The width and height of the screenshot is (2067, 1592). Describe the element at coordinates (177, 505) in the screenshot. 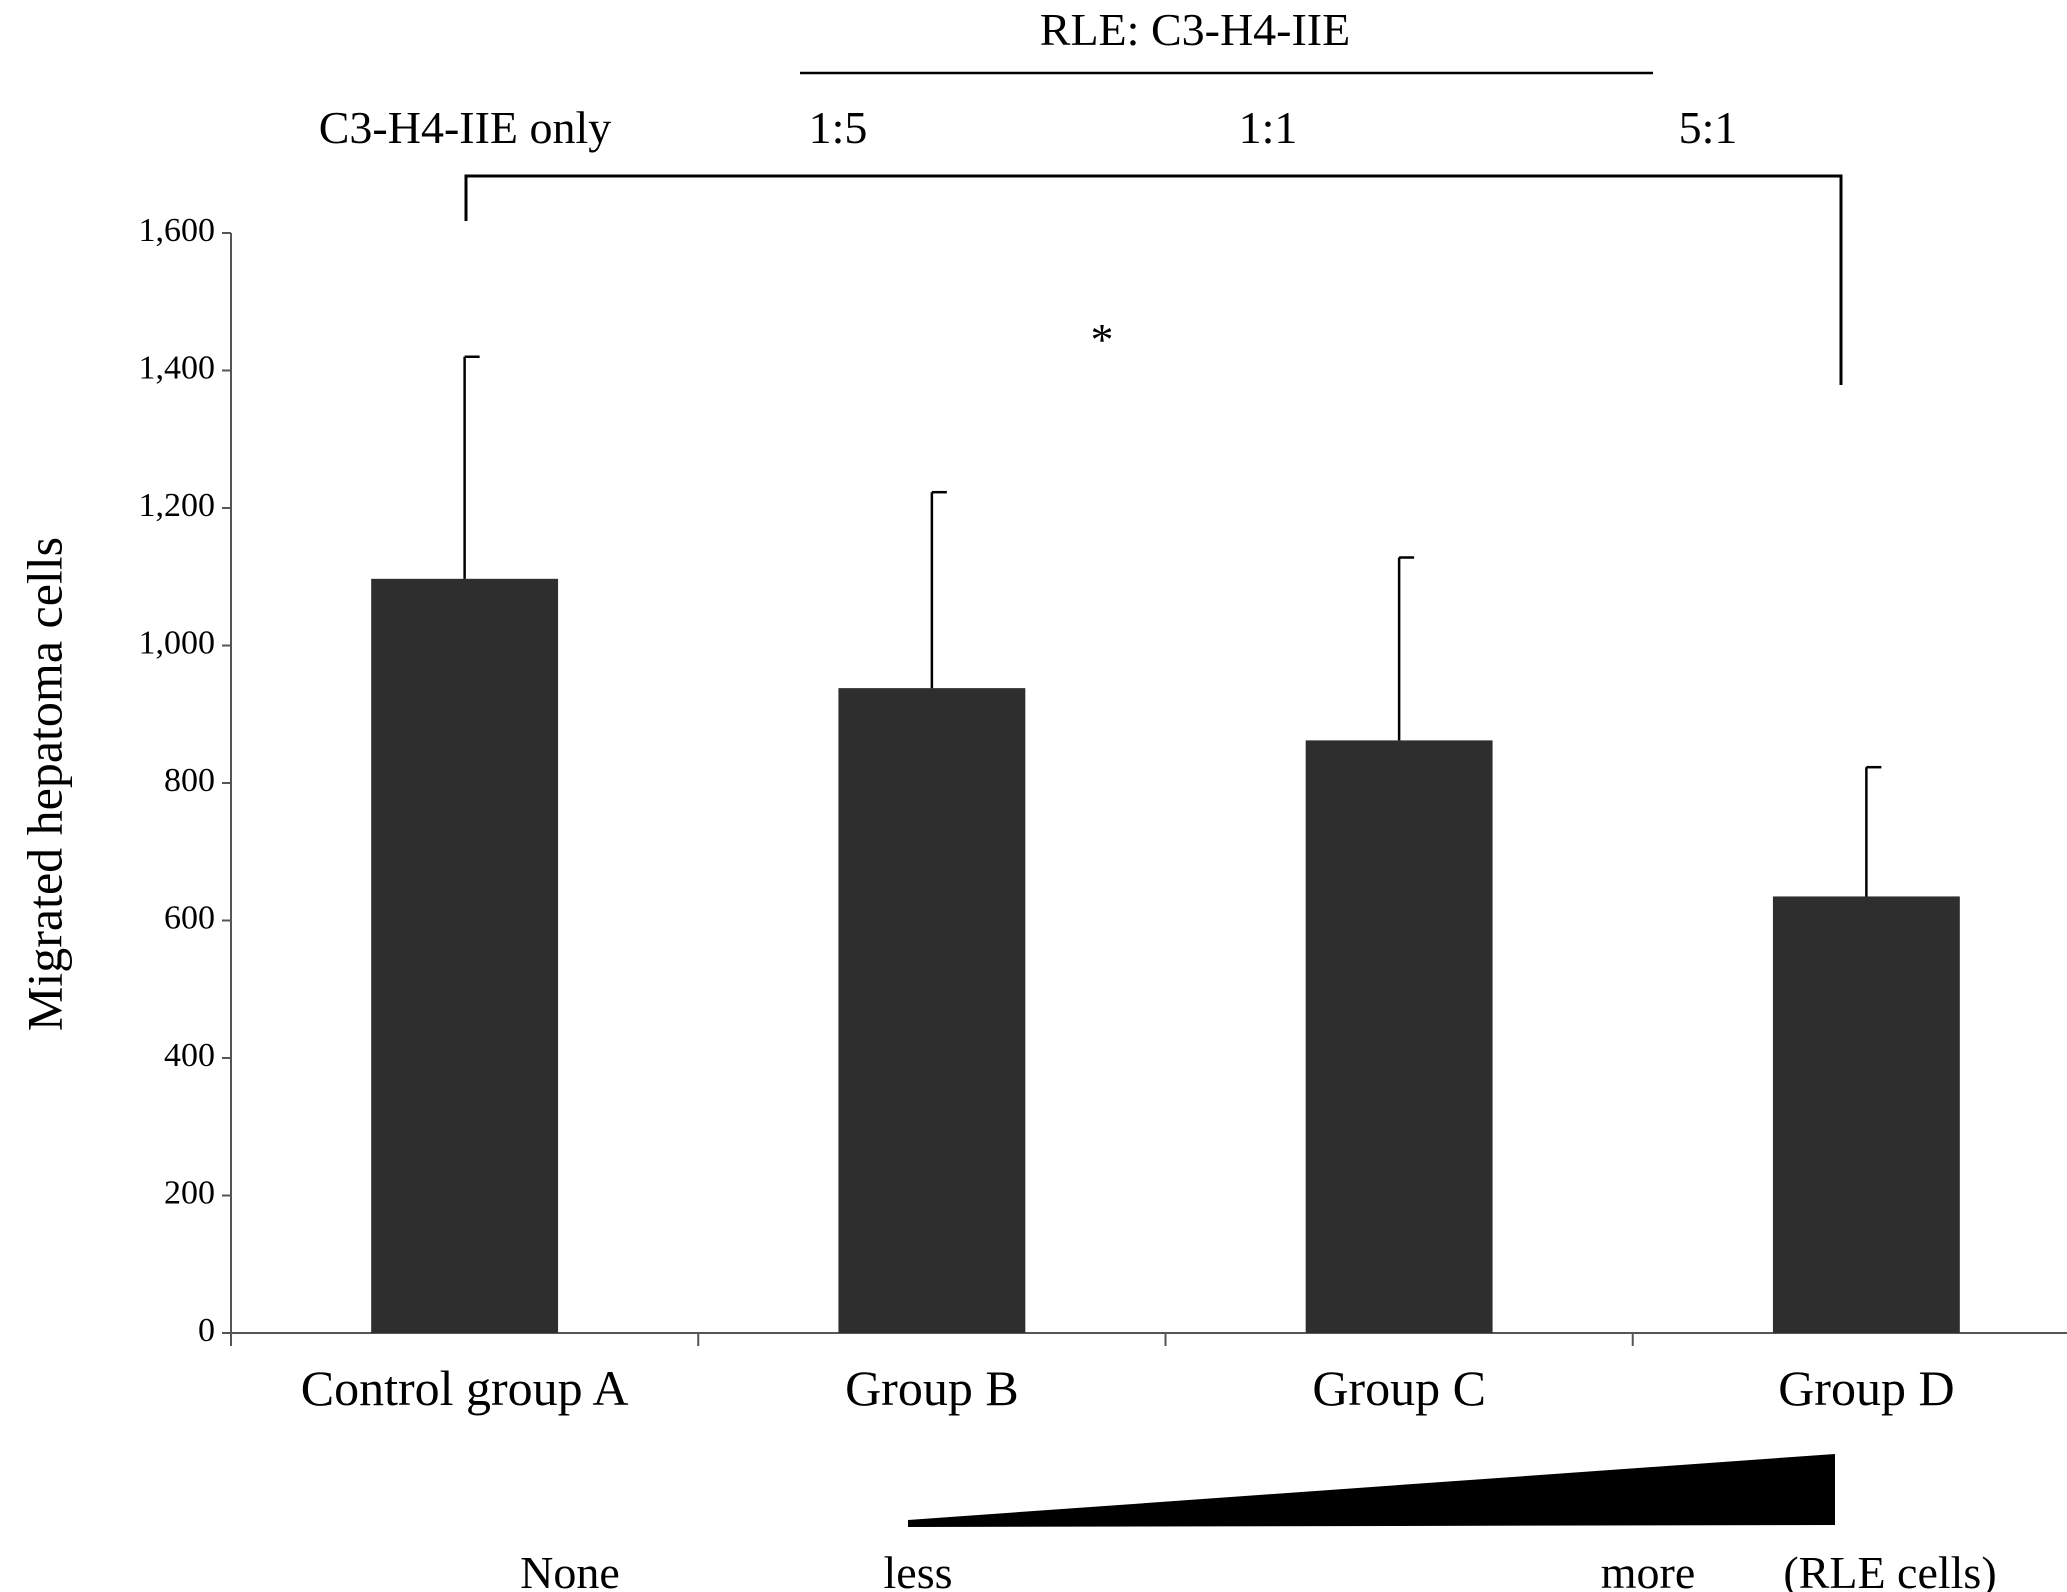

I see `y-tick-label: 1,200` at that location.